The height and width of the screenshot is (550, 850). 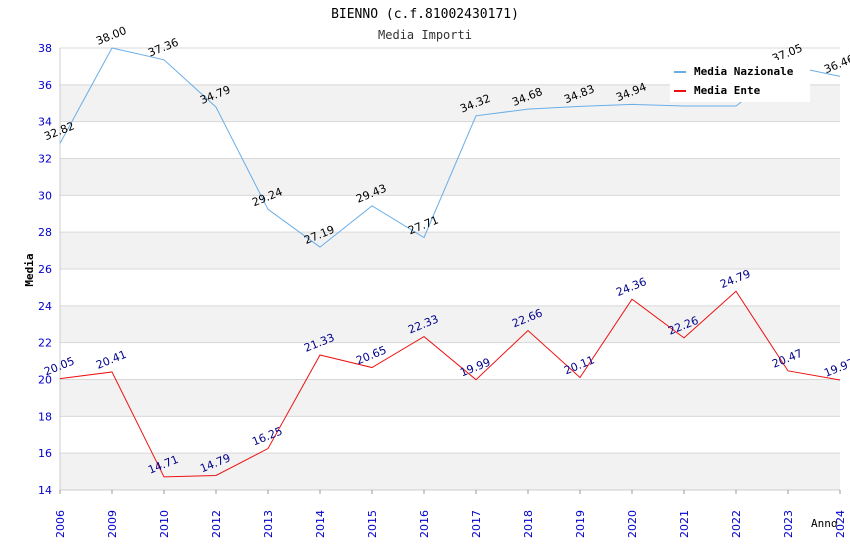 I want to click on y-tick-label: 14, so click(x=45, y=490).